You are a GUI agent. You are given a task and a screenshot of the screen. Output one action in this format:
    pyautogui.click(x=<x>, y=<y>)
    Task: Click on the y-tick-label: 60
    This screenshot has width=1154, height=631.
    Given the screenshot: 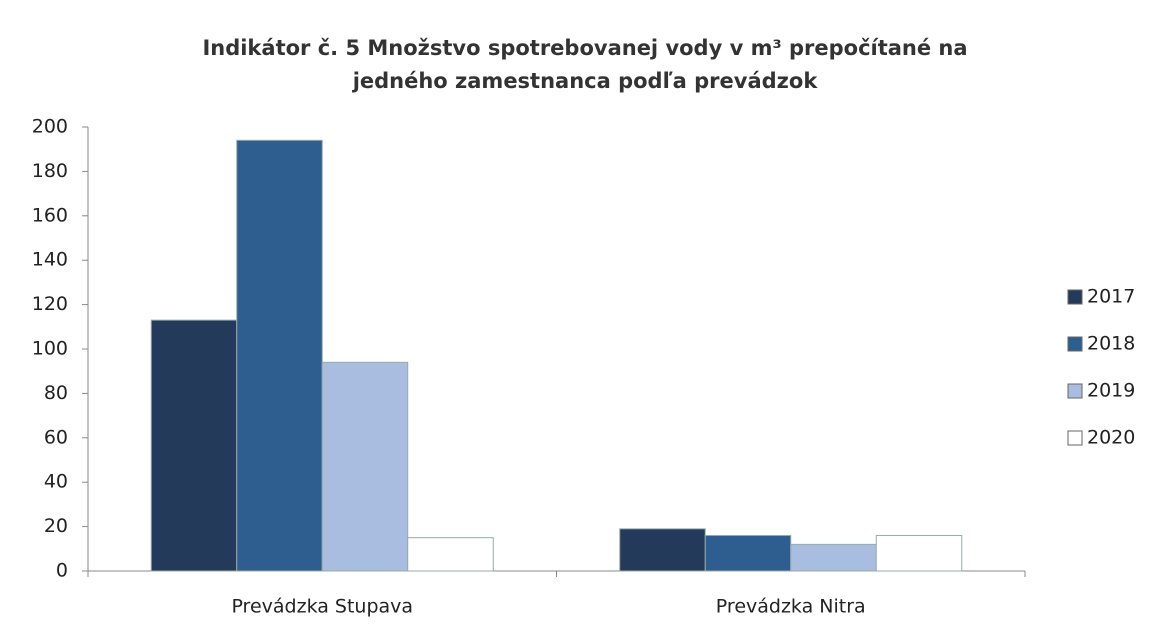 What is the action you would take?
    pyautogui.click(x=56, y=437)
    